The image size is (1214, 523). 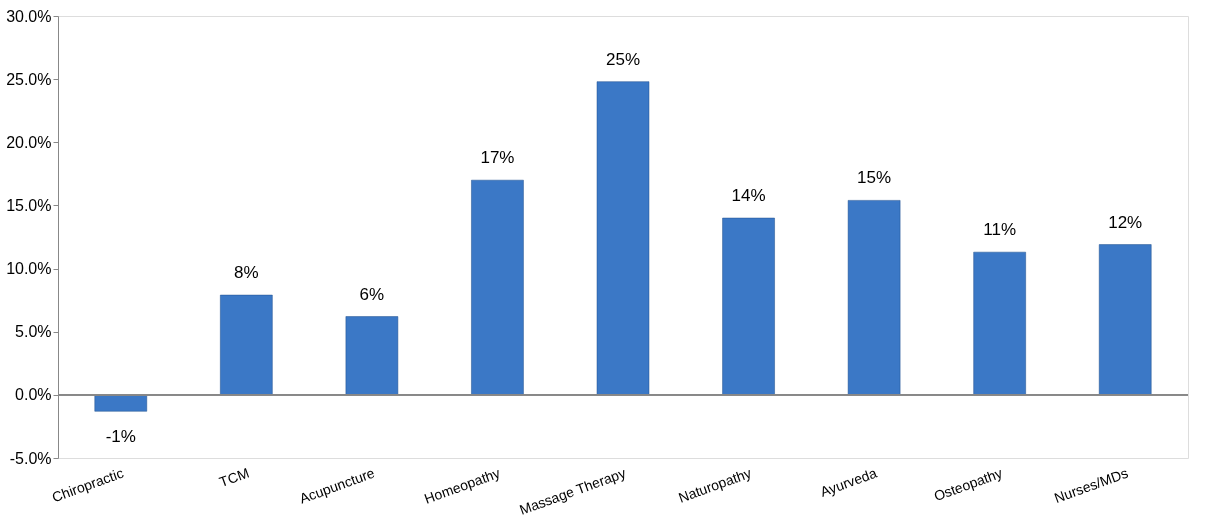 What do you see at coordinates (29, 205) in the screenshot?
I see `y-tick-label: 15.0%` at bounding box center [29, 205].